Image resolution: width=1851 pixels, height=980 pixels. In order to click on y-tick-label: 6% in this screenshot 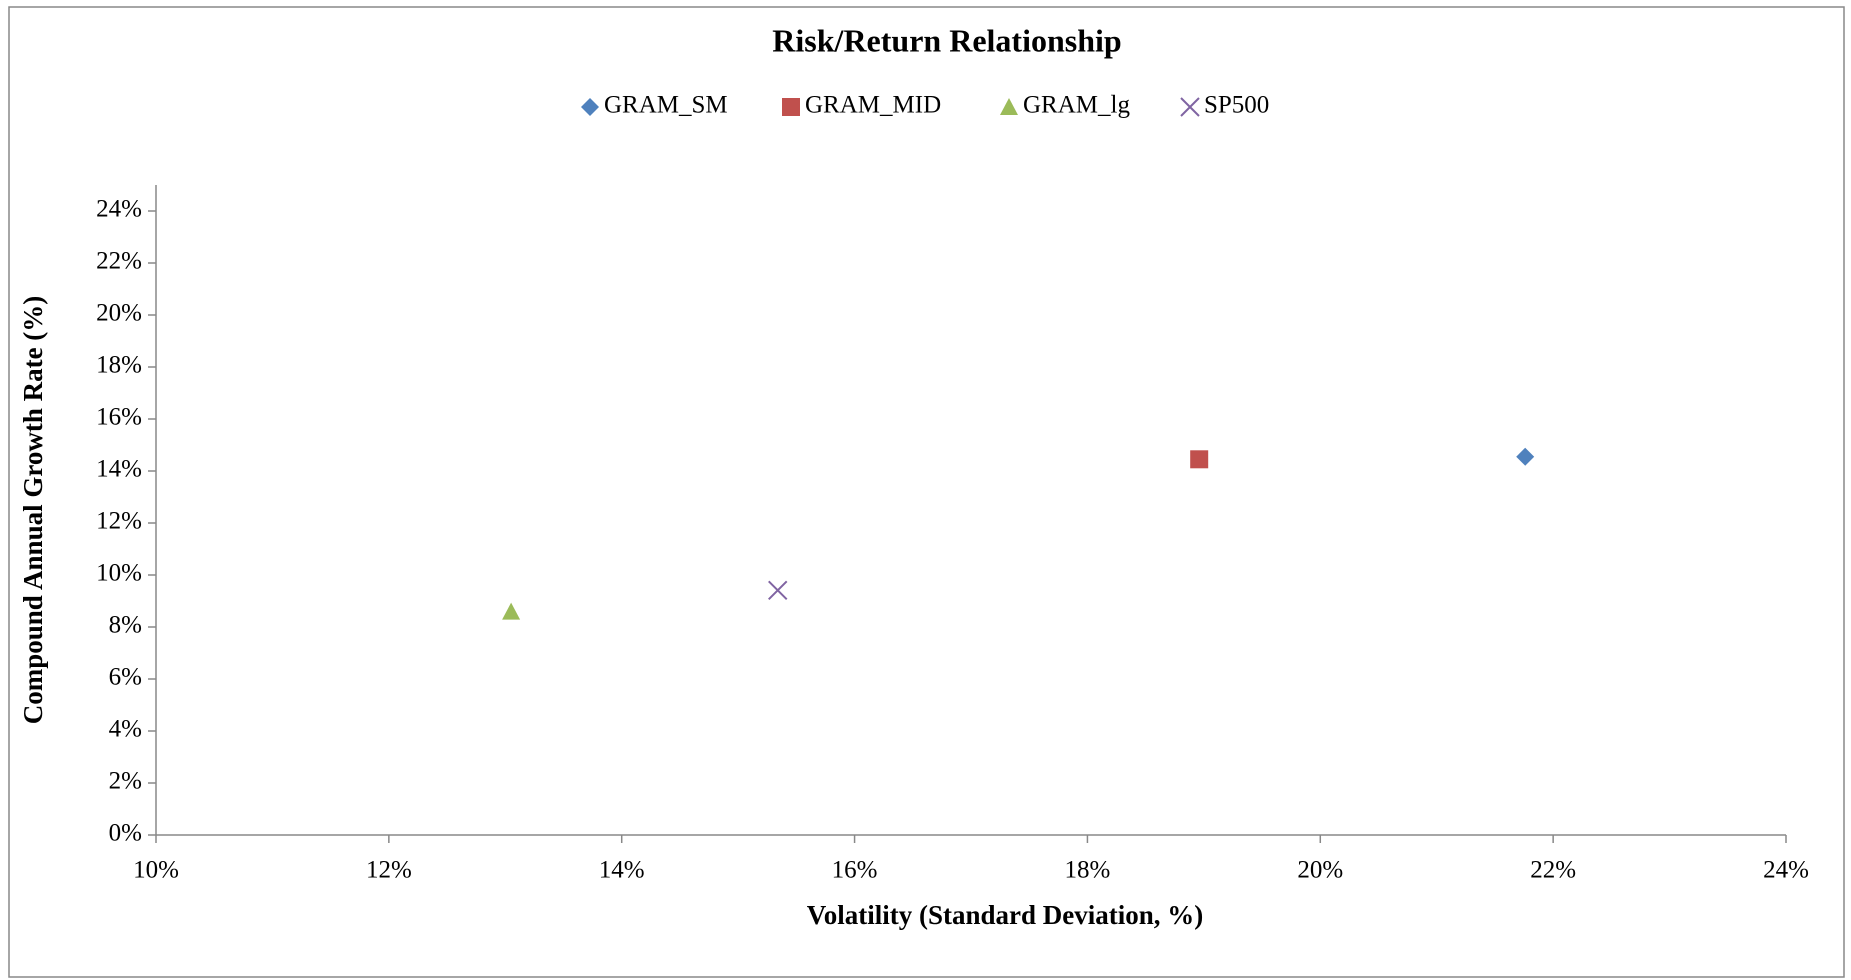, I will do `click(125, 677)`.